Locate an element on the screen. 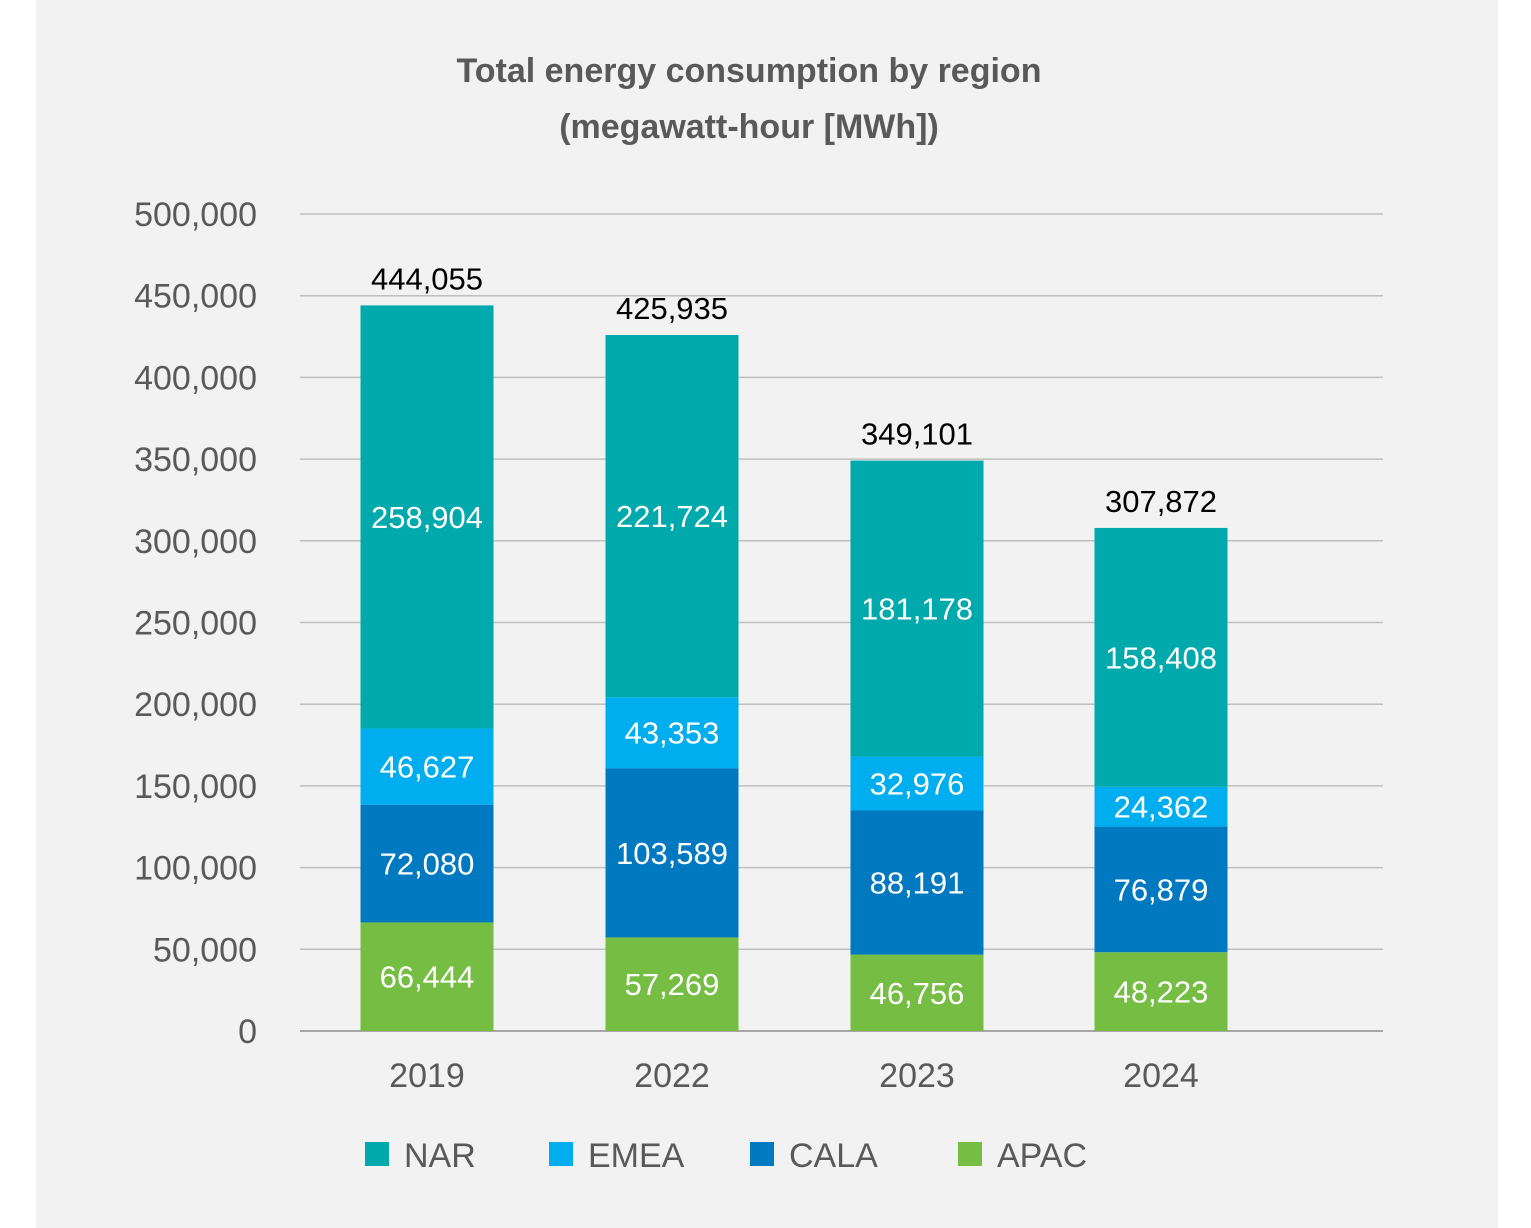  data-label-emea-2019: 46,627 is located at coordinates (427, 767).